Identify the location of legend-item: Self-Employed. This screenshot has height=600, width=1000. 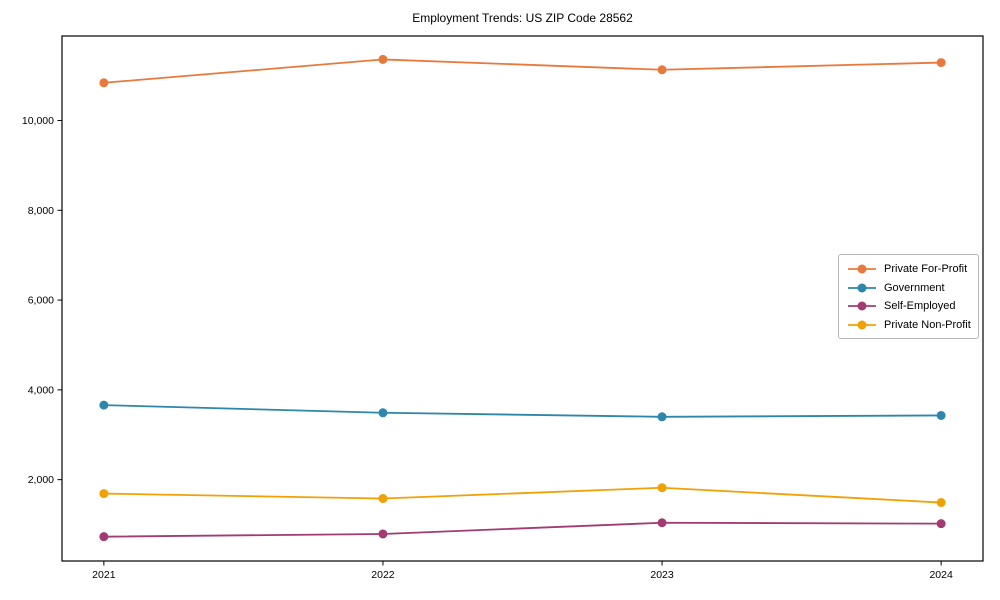
(908, 306).